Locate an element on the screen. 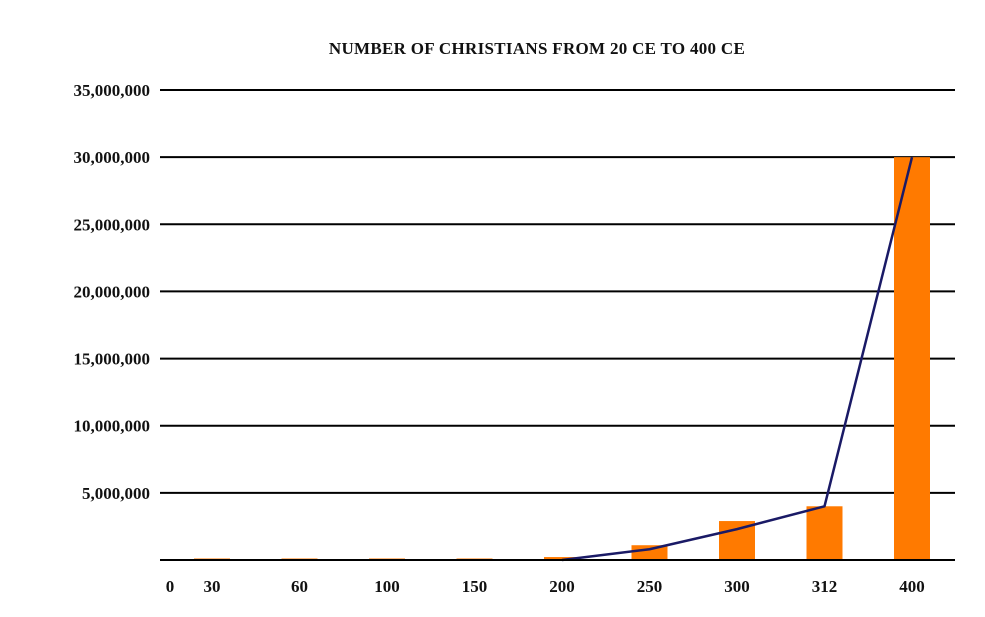  x-tick-label: 30 is located at coordinates (212, 586).